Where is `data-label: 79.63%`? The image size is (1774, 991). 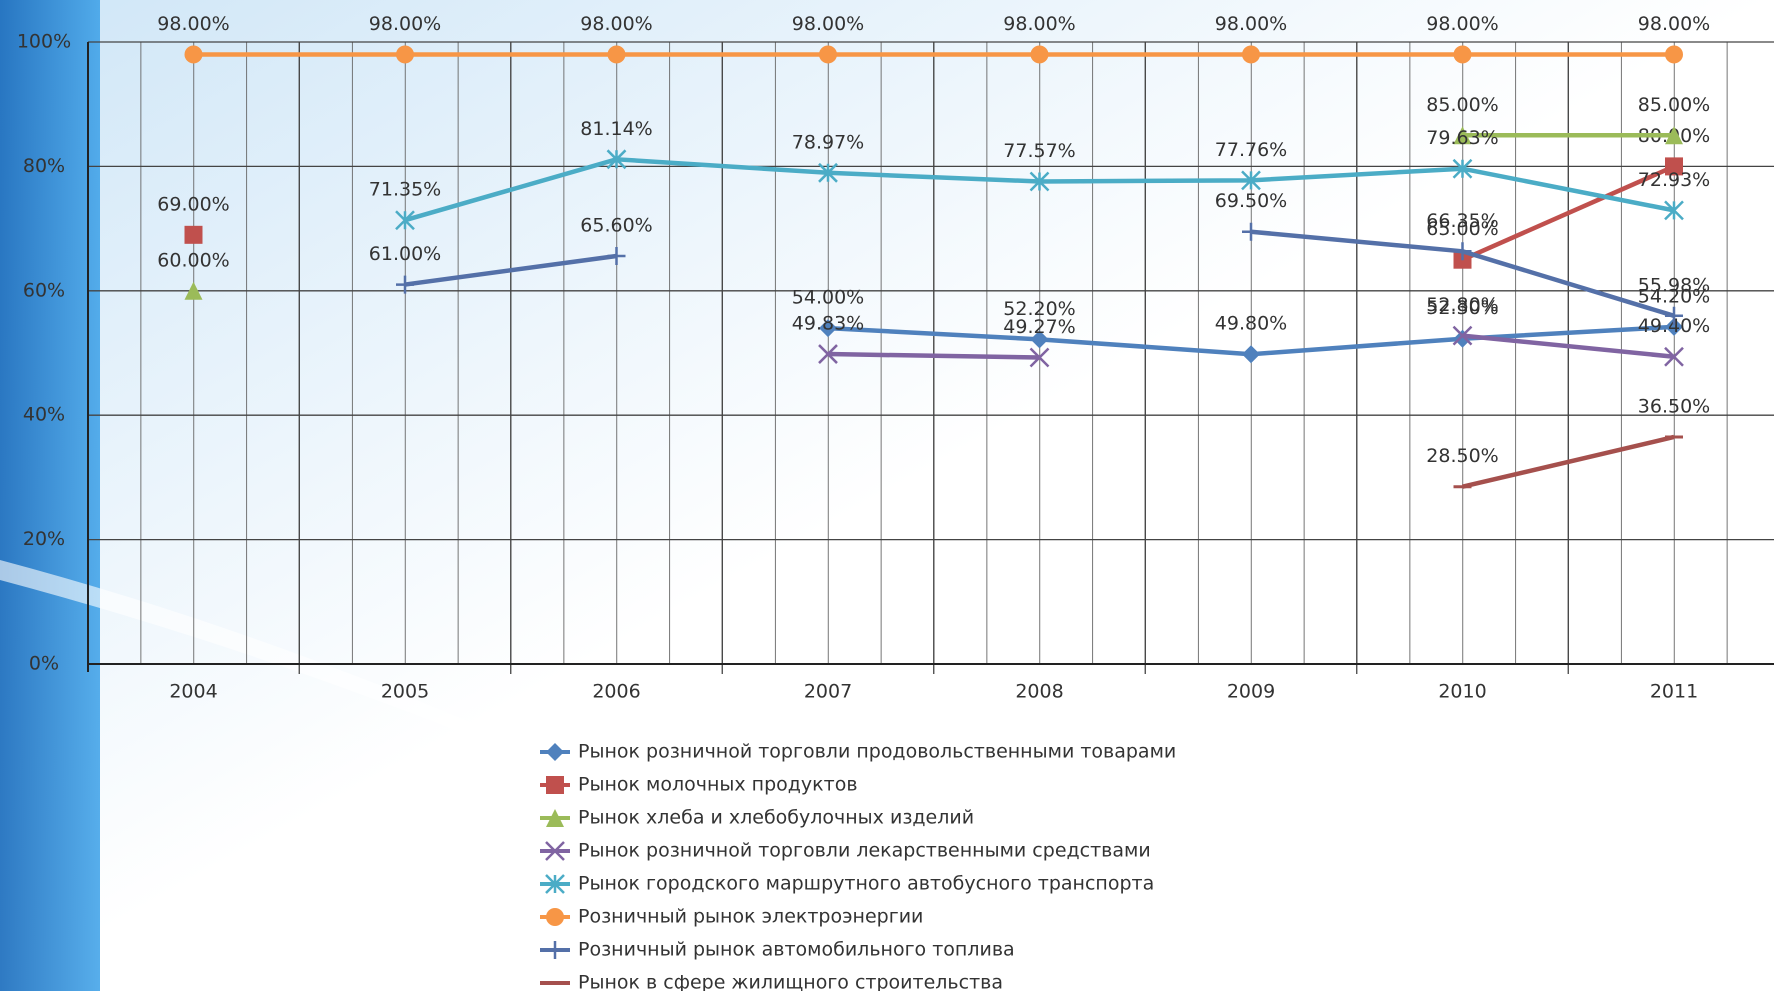
data-label: 79.63% is located at coordinates (1462, 138).